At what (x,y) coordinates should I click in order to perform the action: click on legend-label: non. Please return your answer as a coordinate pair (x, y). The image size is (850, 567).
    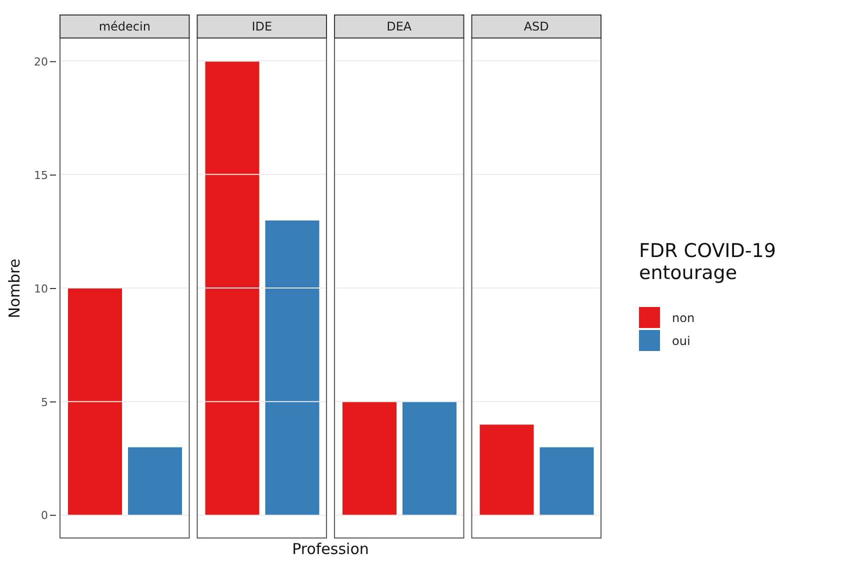
    Looking at the image, I should click on (683, 317).